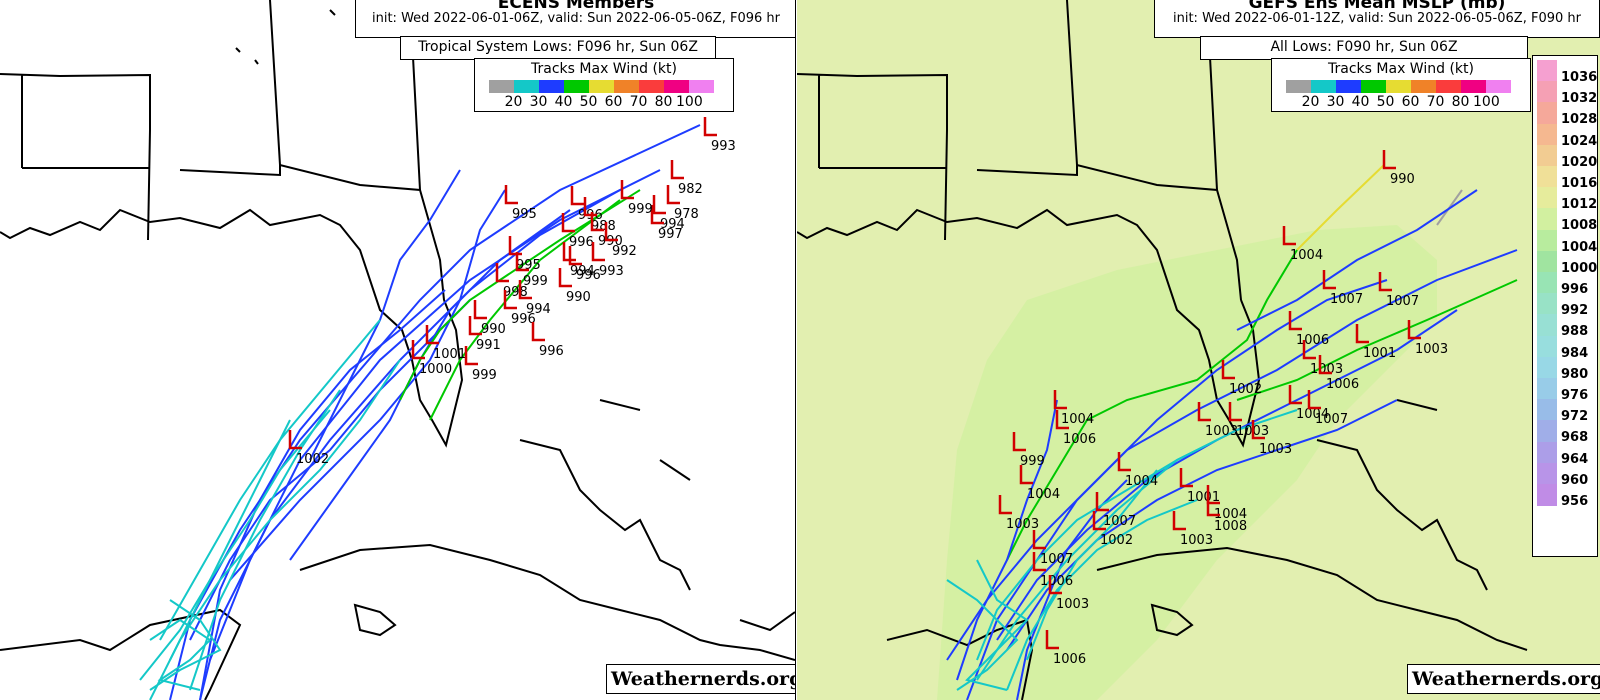 The image size is (1600, 700). Describe the element at coordinates (1579, 77) in the screenshot. I see `colorbar-label: 1036` at that location.